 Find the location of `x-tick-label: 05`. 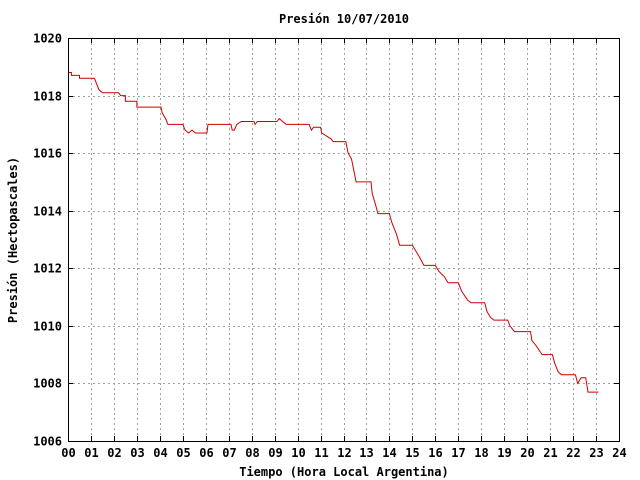

x-tick-label: 05 is located at coordinates (183, 453).